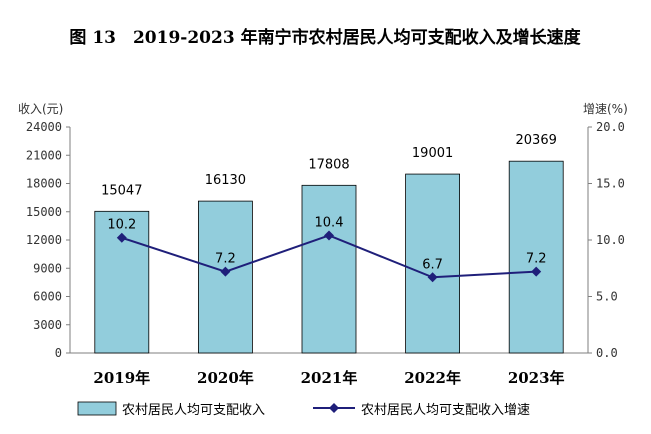 This screenshot has width=651, height=434. Describe the element at coordinates (325, 37) in the screenshot. I see `chart-title: 图 13 2019-2023 年南宁市农村居民人均可支配收入及增长速度` at that location.